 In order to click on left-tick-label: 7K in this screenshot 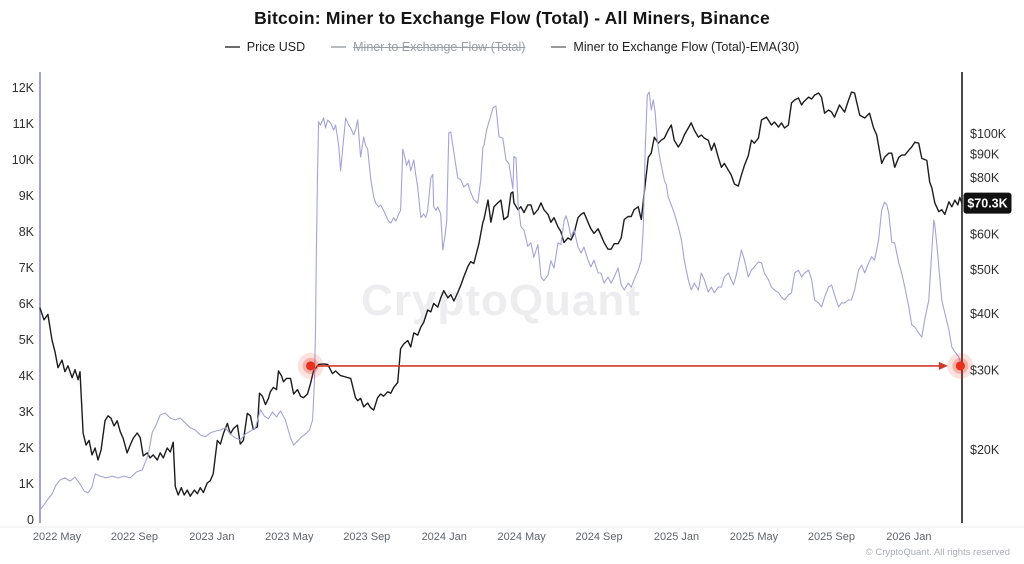, I will do `click(27, 268)`.